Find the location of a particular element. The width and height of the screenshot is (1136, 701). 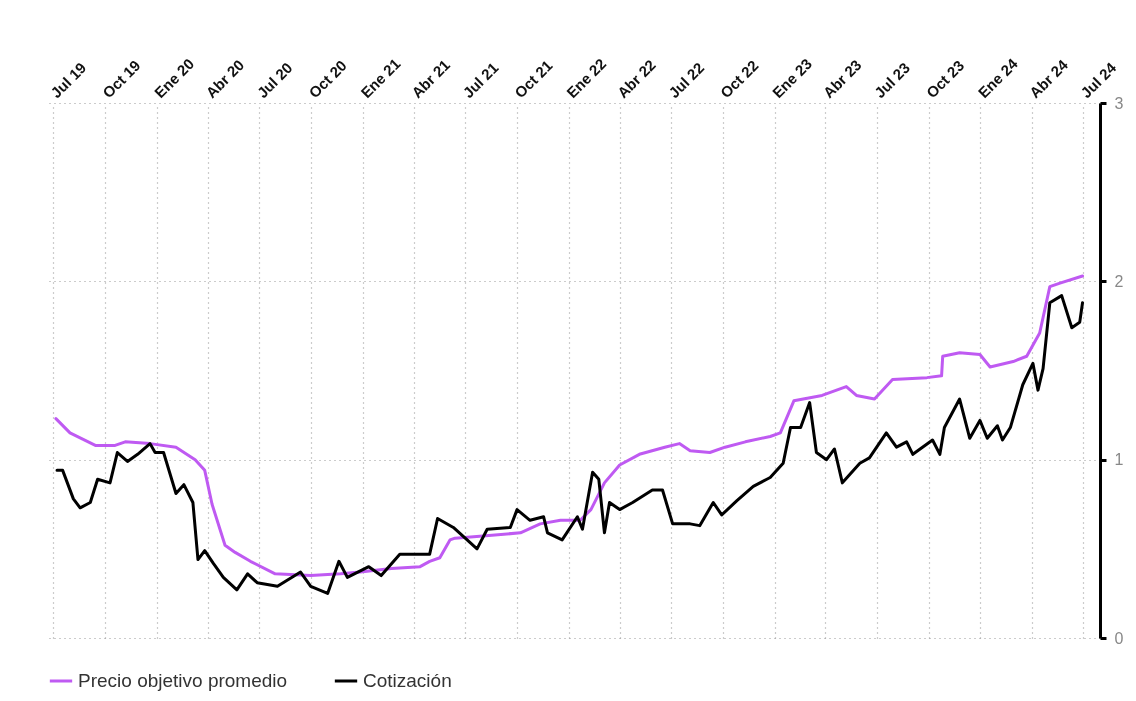

x-tick-label: Ene 24 is located at coordinates (998, 78).